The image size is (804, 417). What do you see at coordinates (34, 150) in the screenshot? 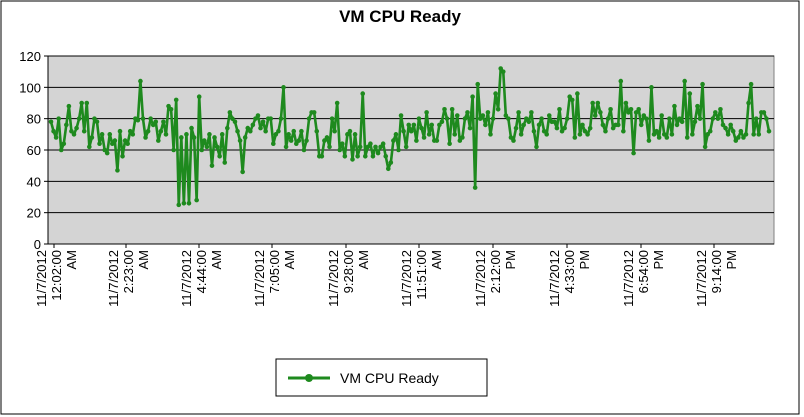
I see `y-tick-label-60: 60` at bounding box center [34, 150].